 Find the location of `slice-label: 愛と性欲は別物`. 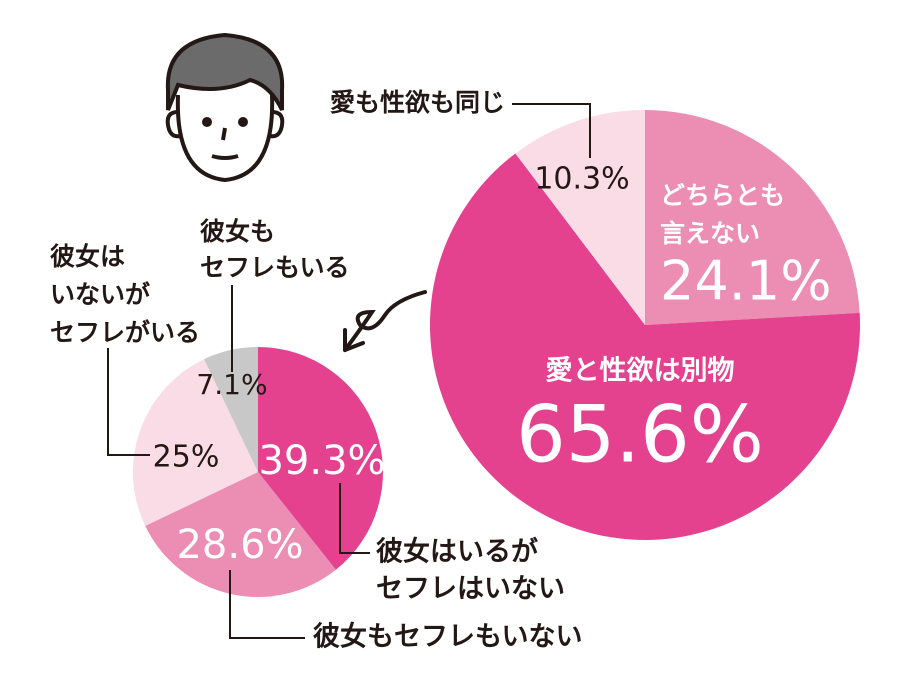

slice-label: 愛と性欲は別物 is located at coordinates (640, 371).